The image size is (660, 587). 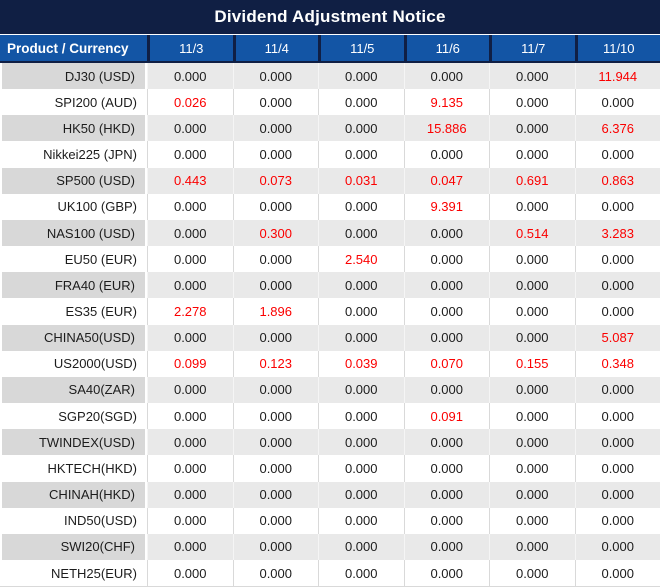 I want to click on product-label: UK100 (GBP), so click(x=97, y=207).